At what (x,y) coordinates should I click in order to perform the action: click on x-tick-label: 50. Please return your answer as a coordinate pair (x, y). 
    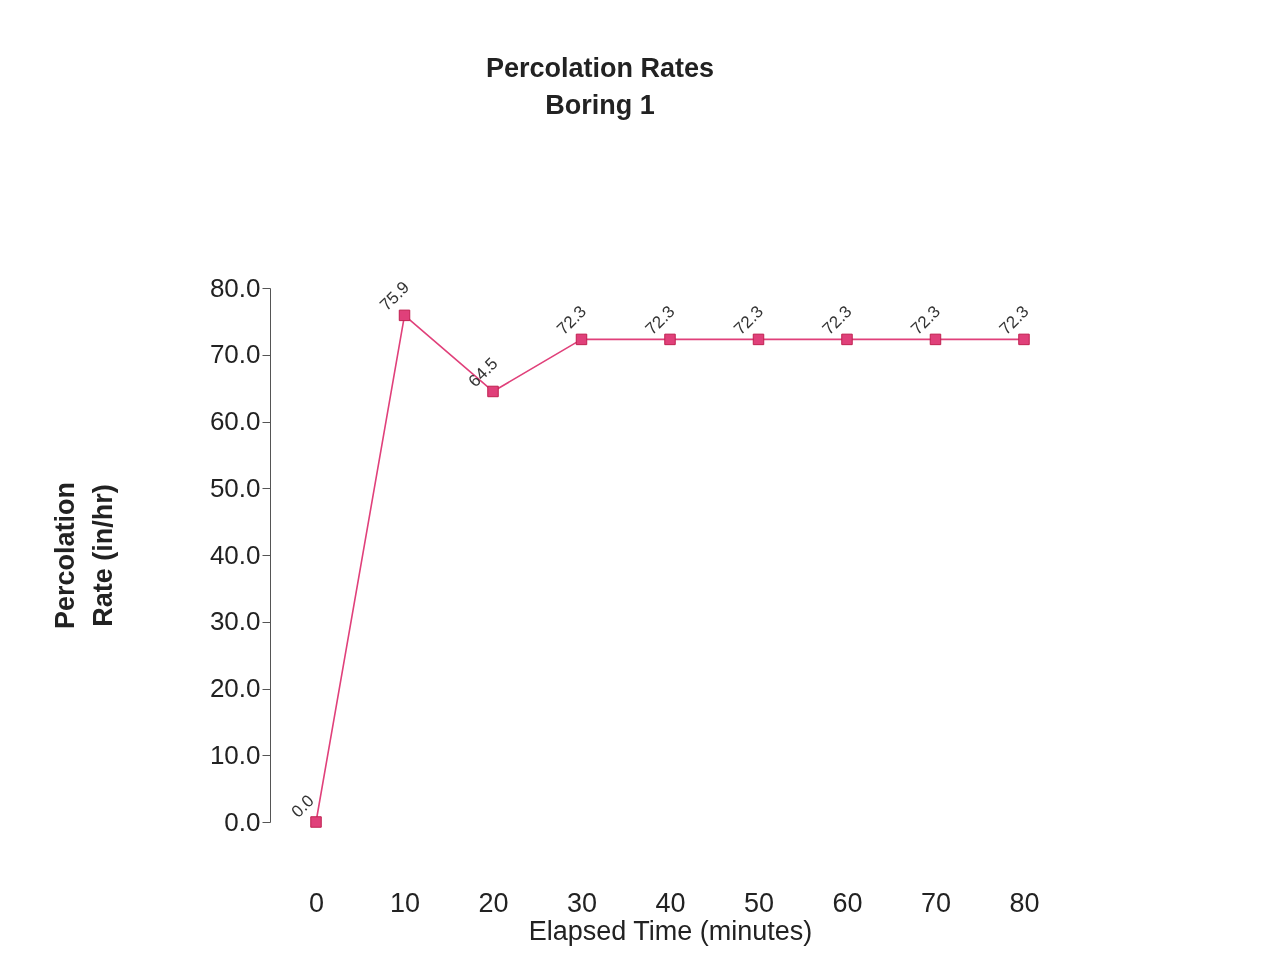
    Looking at the image, I should click on (759, 902).